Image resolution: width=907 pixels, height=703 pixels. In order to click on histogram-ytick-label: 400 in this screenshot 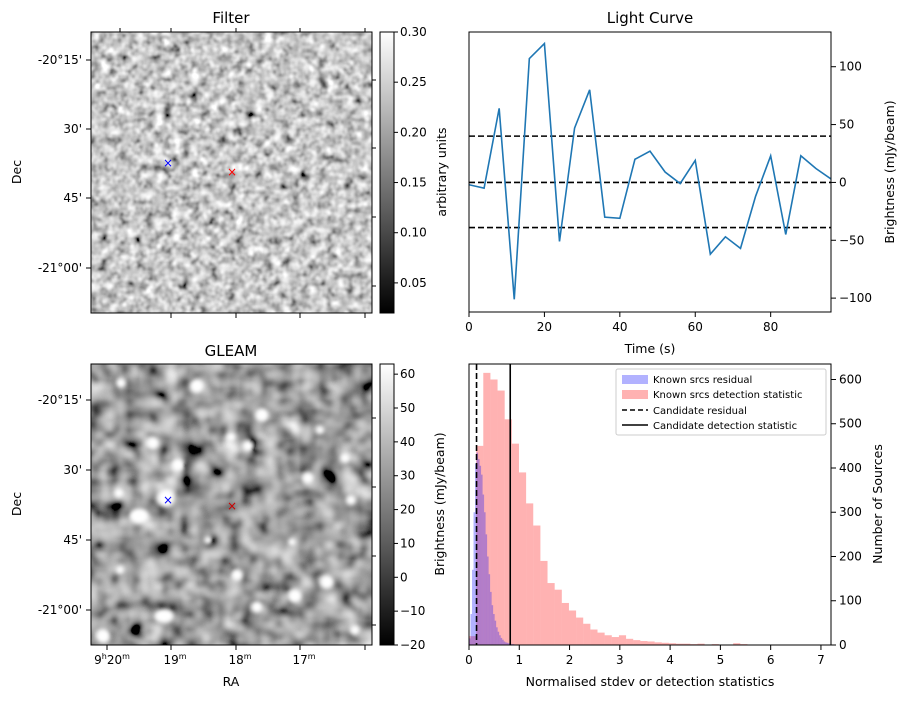, I will do `click(850, 468)`.